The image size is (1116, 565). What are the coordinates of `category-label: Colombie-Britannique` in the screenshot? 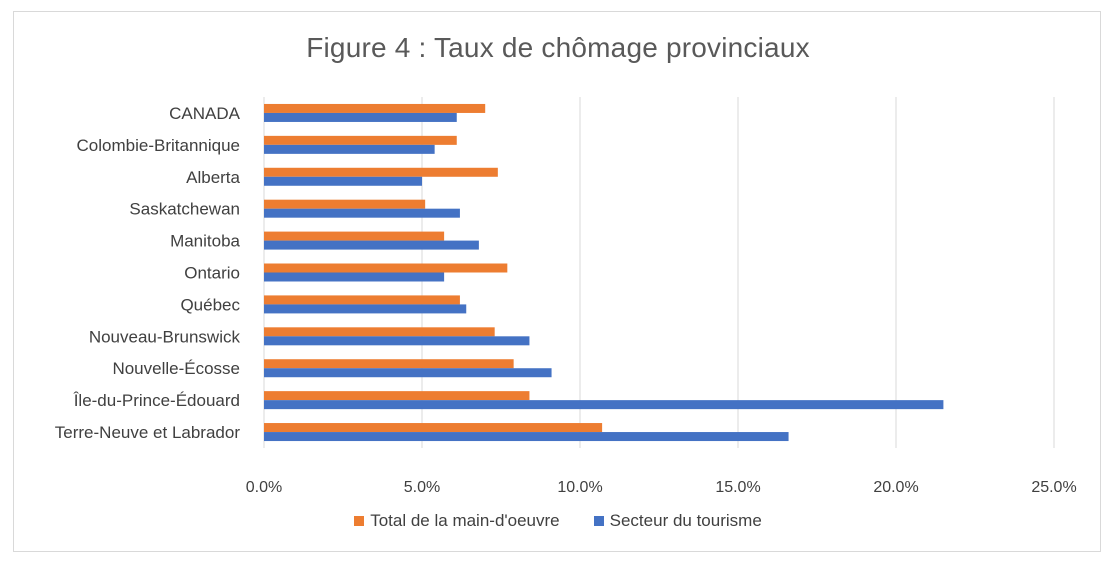 It's located at (158, 145).